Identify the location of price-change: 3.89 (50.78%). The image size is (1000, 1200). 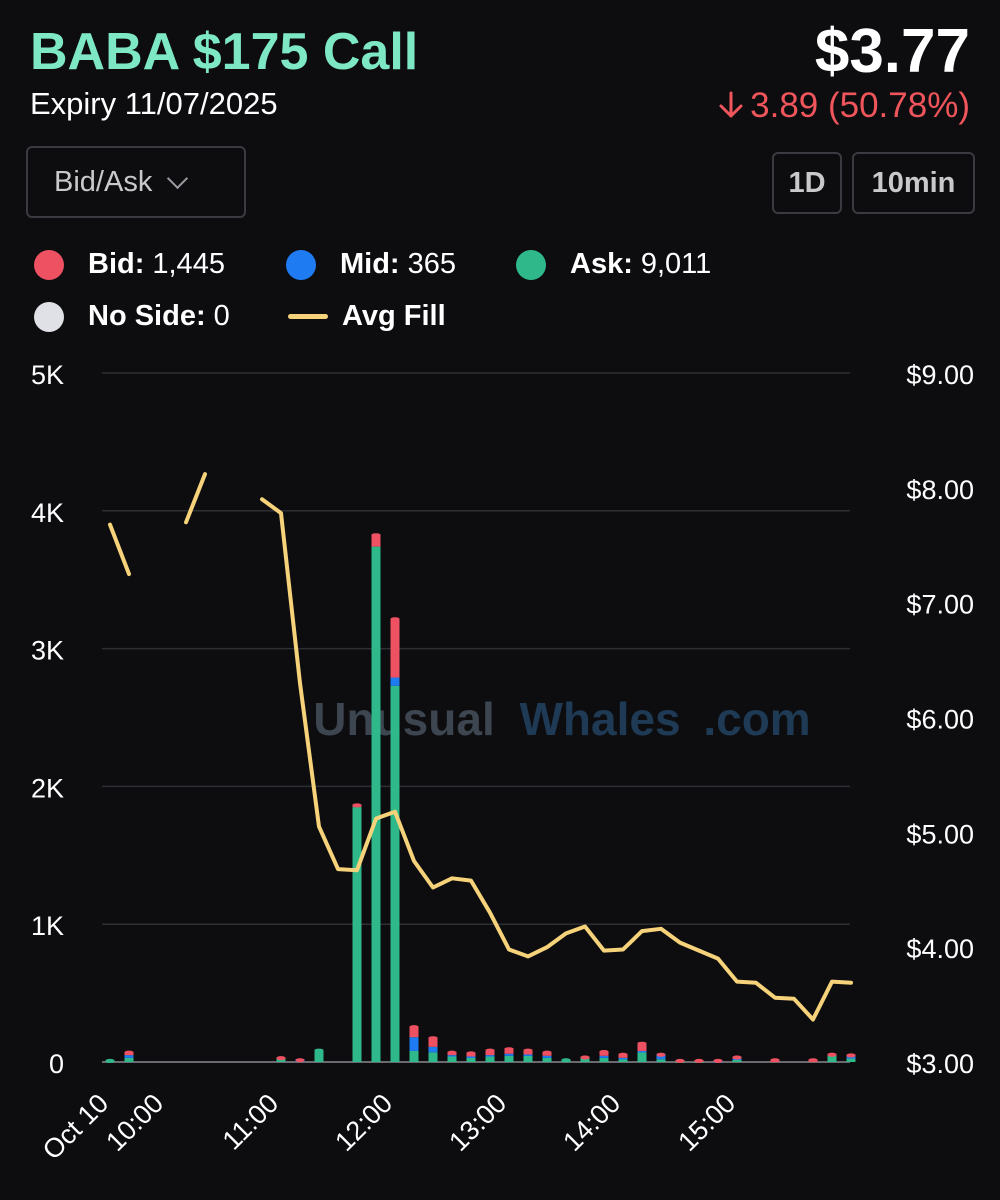
(844, 106).